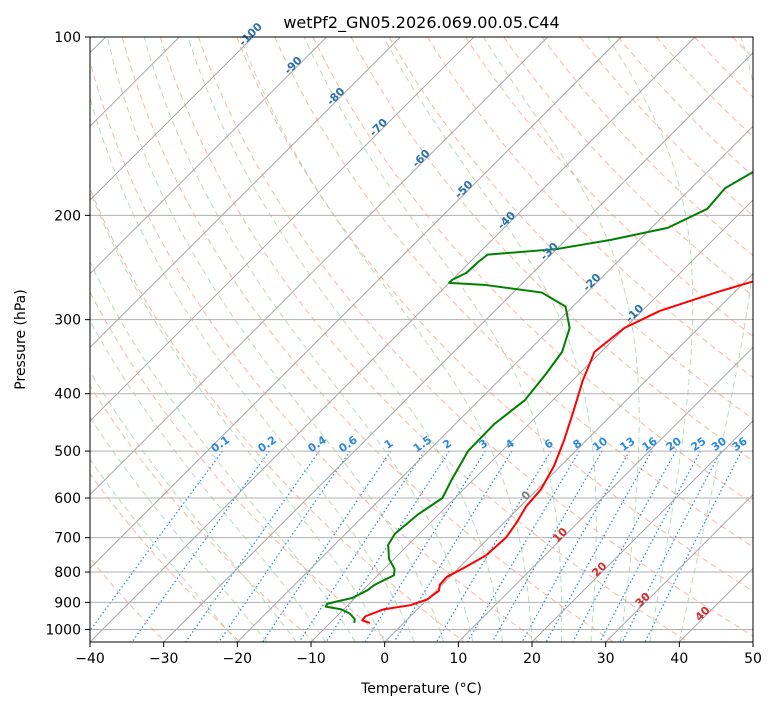 The height and width of the screenshot is (708, 775). I want to click on y-tick-label: 100, so click(67, 38).